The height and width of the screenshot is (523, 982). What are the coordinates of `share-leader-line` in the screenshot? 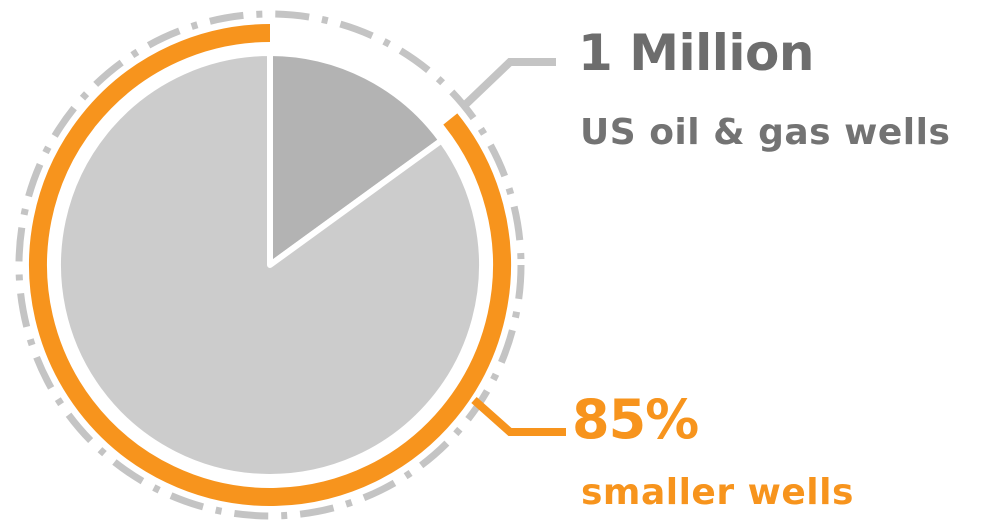 It's located at (518, 416).